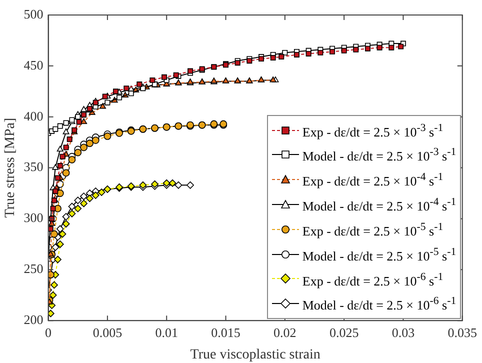  Describe the element at coordinates (10, 168) in the screenshot. I see `y-axis-title: True stress [MPa]` at that location.